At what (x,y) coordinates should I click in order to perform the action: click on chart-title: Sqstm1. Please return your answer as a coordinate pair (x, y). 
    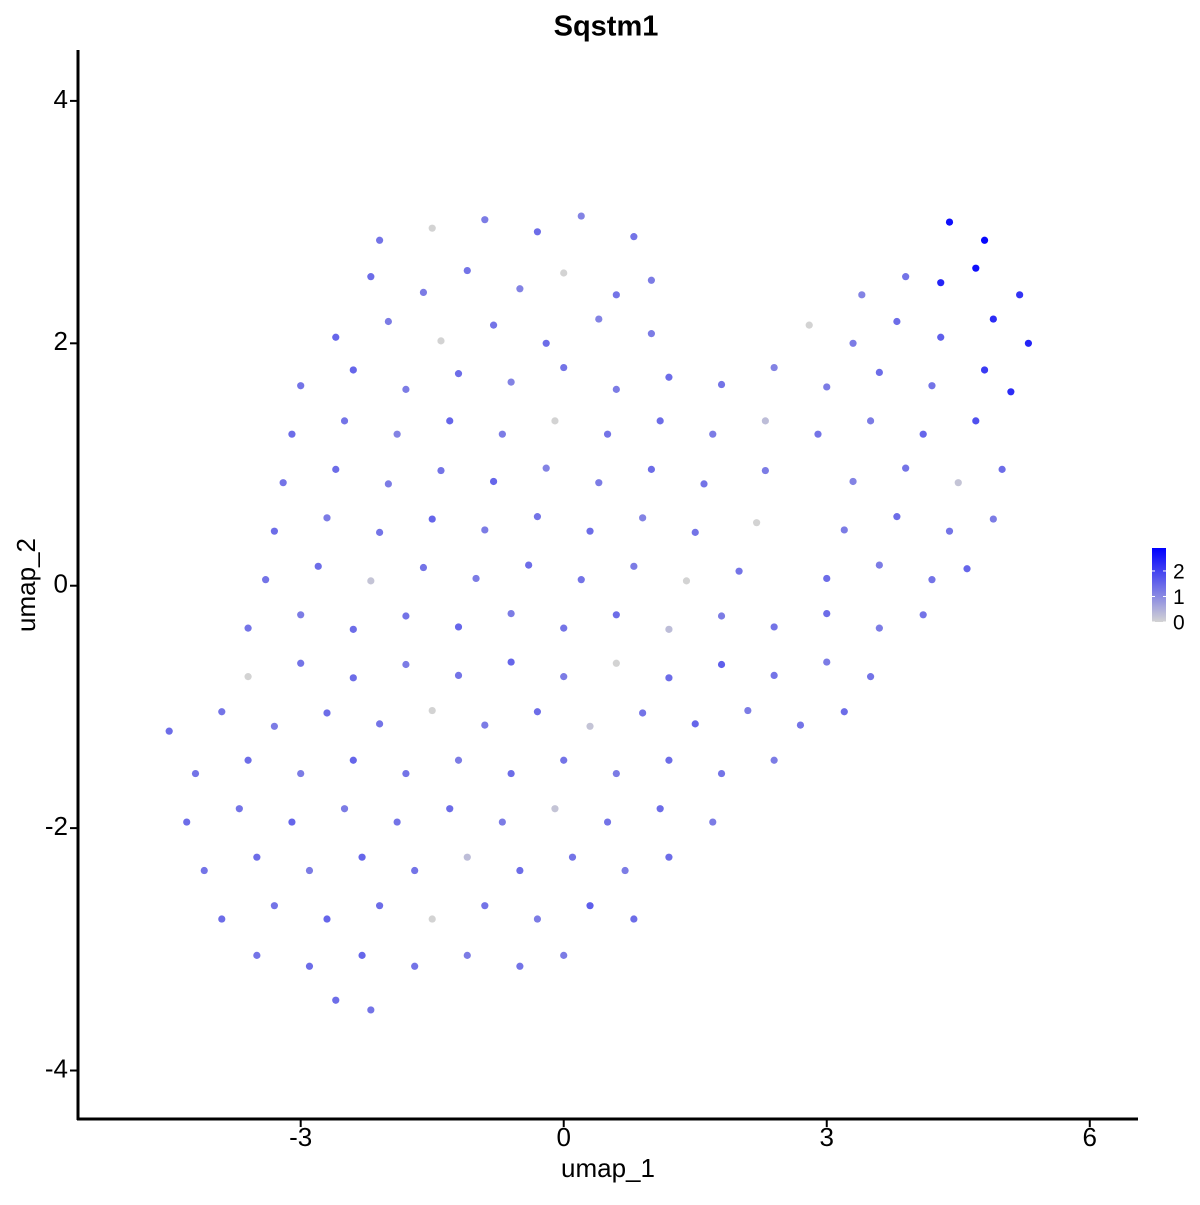
    Looking at the image, I should click on (606, 27).